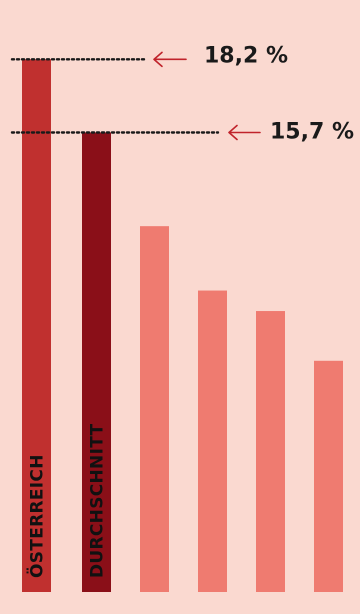 This screenshot has height=614, width=360. Describe the element at coordinates (246, 55) in the screenshot. I see `value-label-1: 18,2 %` at that location.